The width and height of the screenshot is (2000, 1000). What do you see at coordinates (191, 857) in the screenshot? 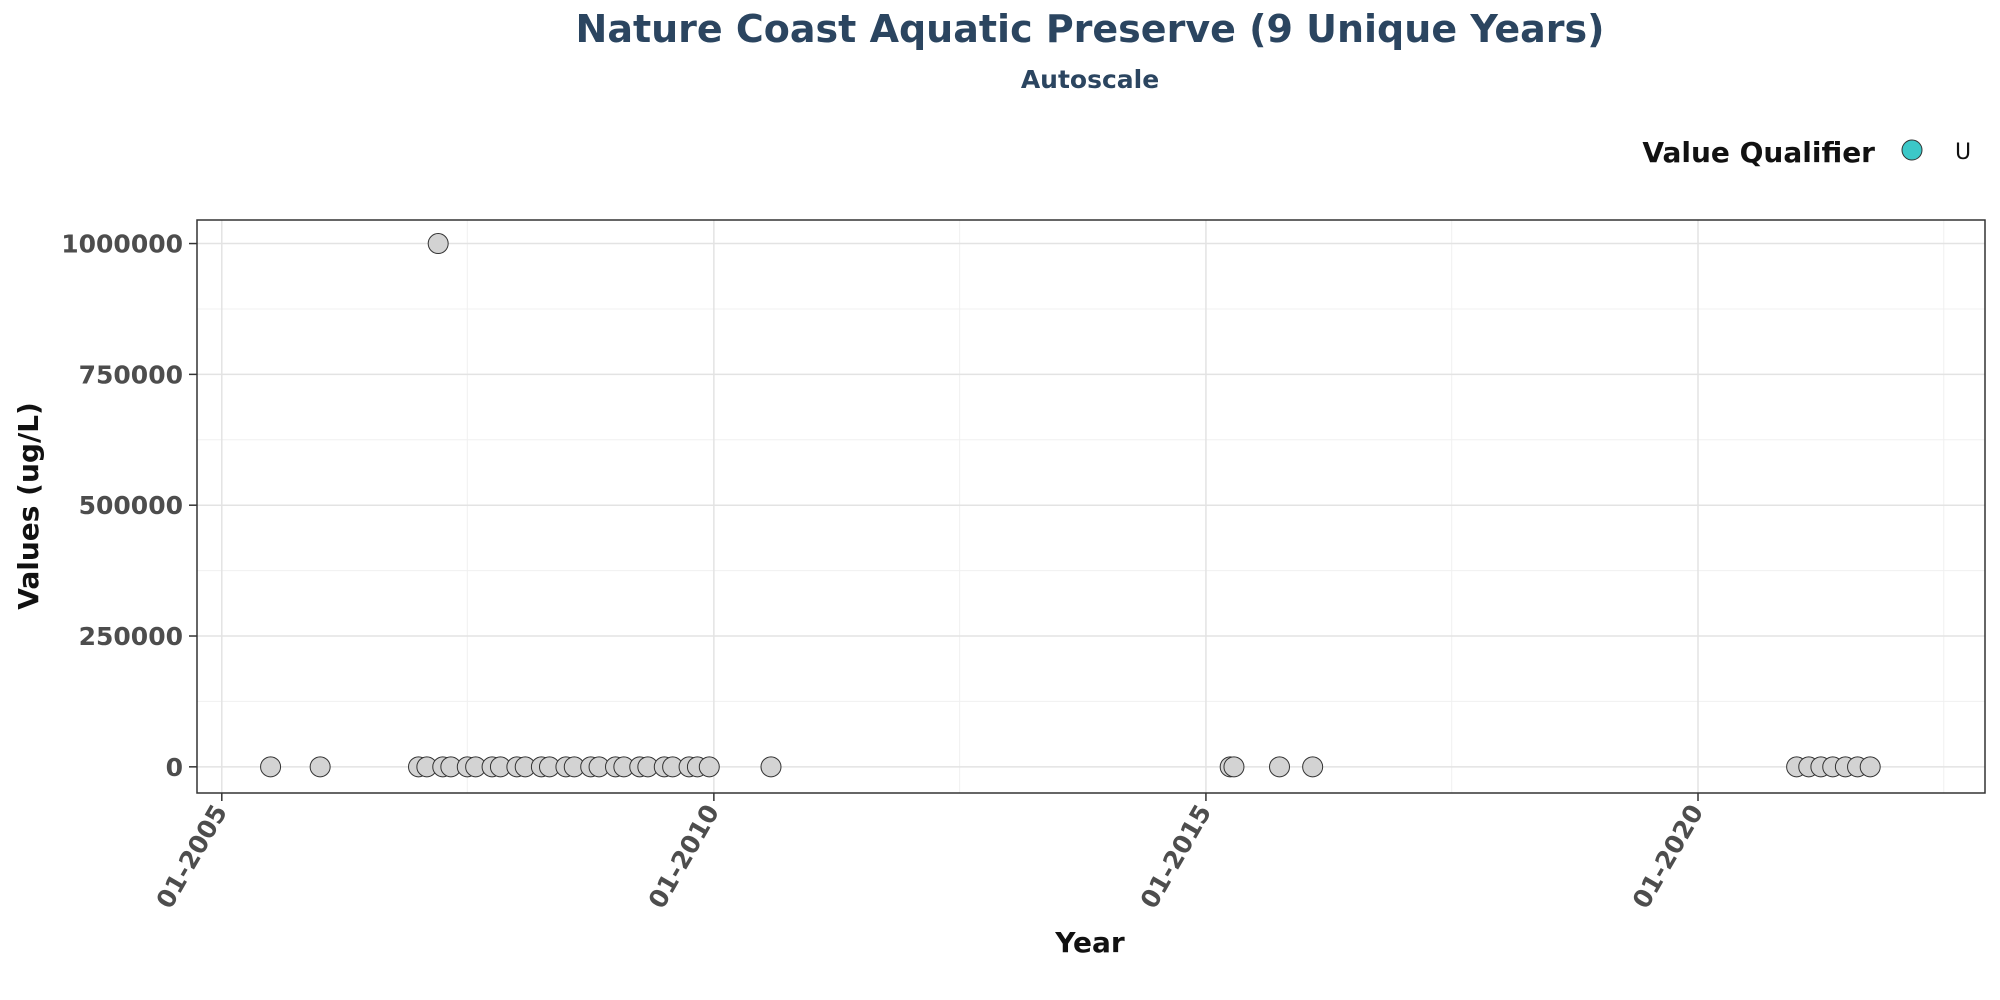
I see `x-tick-label: 01-2005` at bounding box center [191, 857].